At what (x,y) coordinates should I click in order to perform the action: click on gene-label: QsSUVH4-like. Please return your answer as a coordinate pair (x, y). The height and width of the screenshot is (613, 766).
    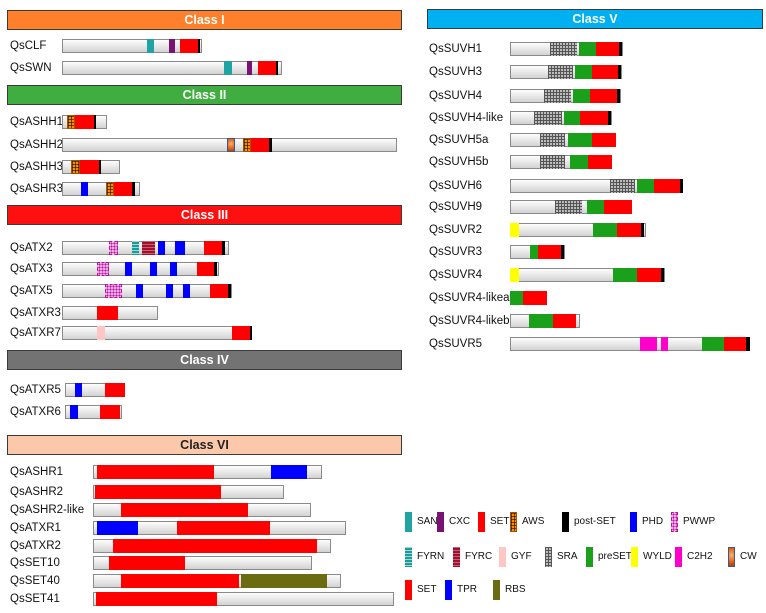
    Looking at the image, I should click on (466, 118).